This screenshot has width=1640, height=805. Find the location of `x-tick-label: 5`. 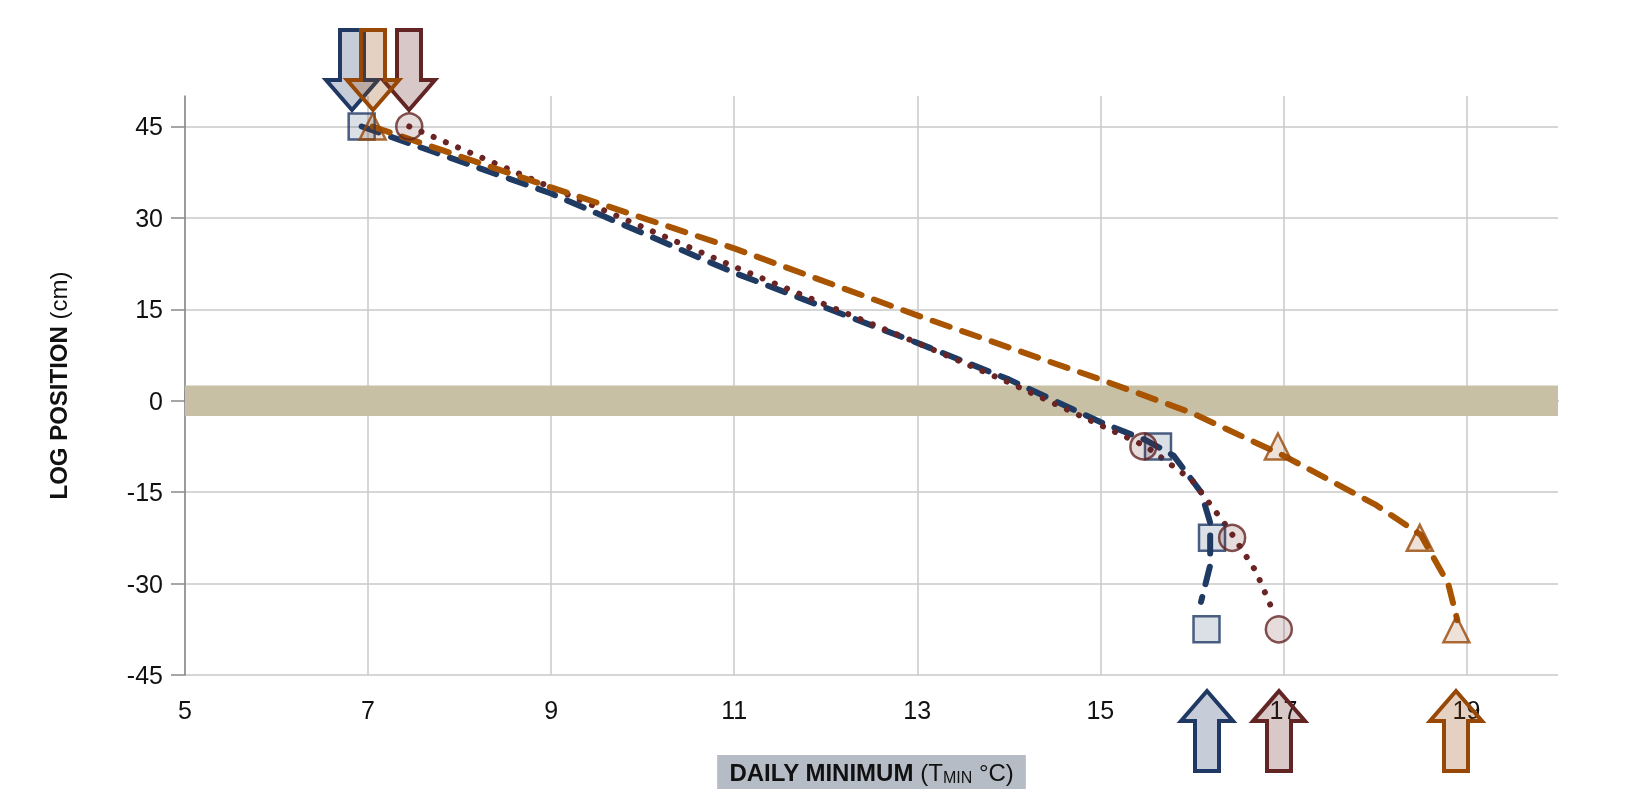

x-tick-label: 5 is located at coordinates (185, 709).